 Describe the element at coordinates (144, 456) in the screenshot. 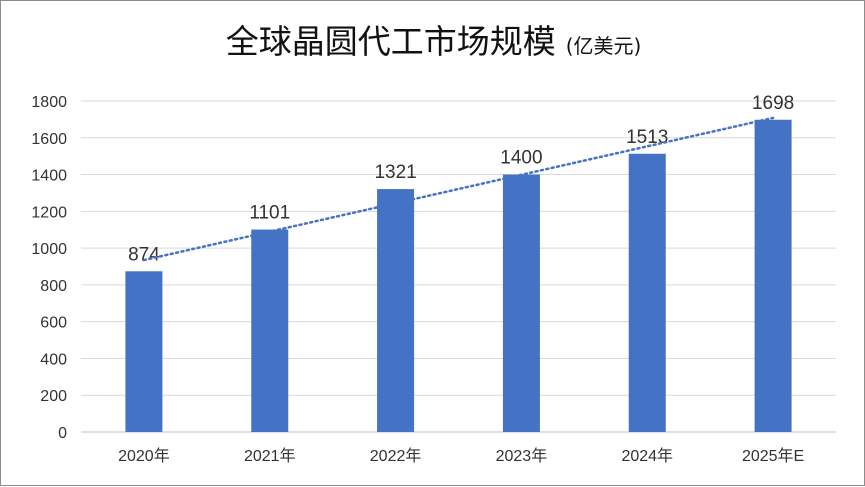

I see `x-tick-label: 2020年` at that location.